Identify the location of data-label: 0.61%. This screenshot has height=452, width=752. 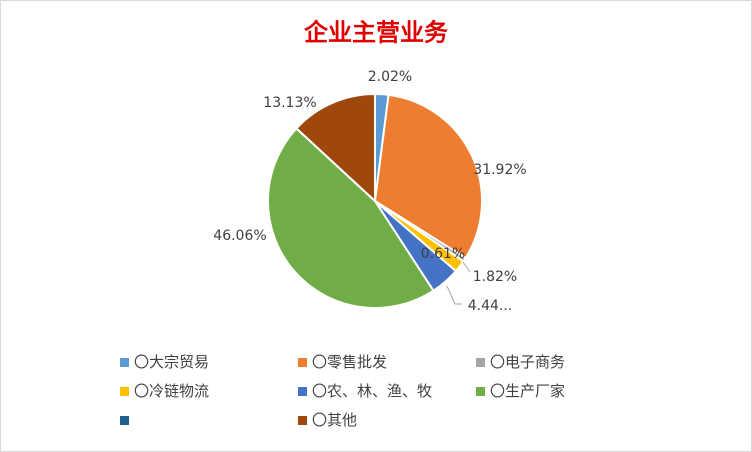
(443, 254).